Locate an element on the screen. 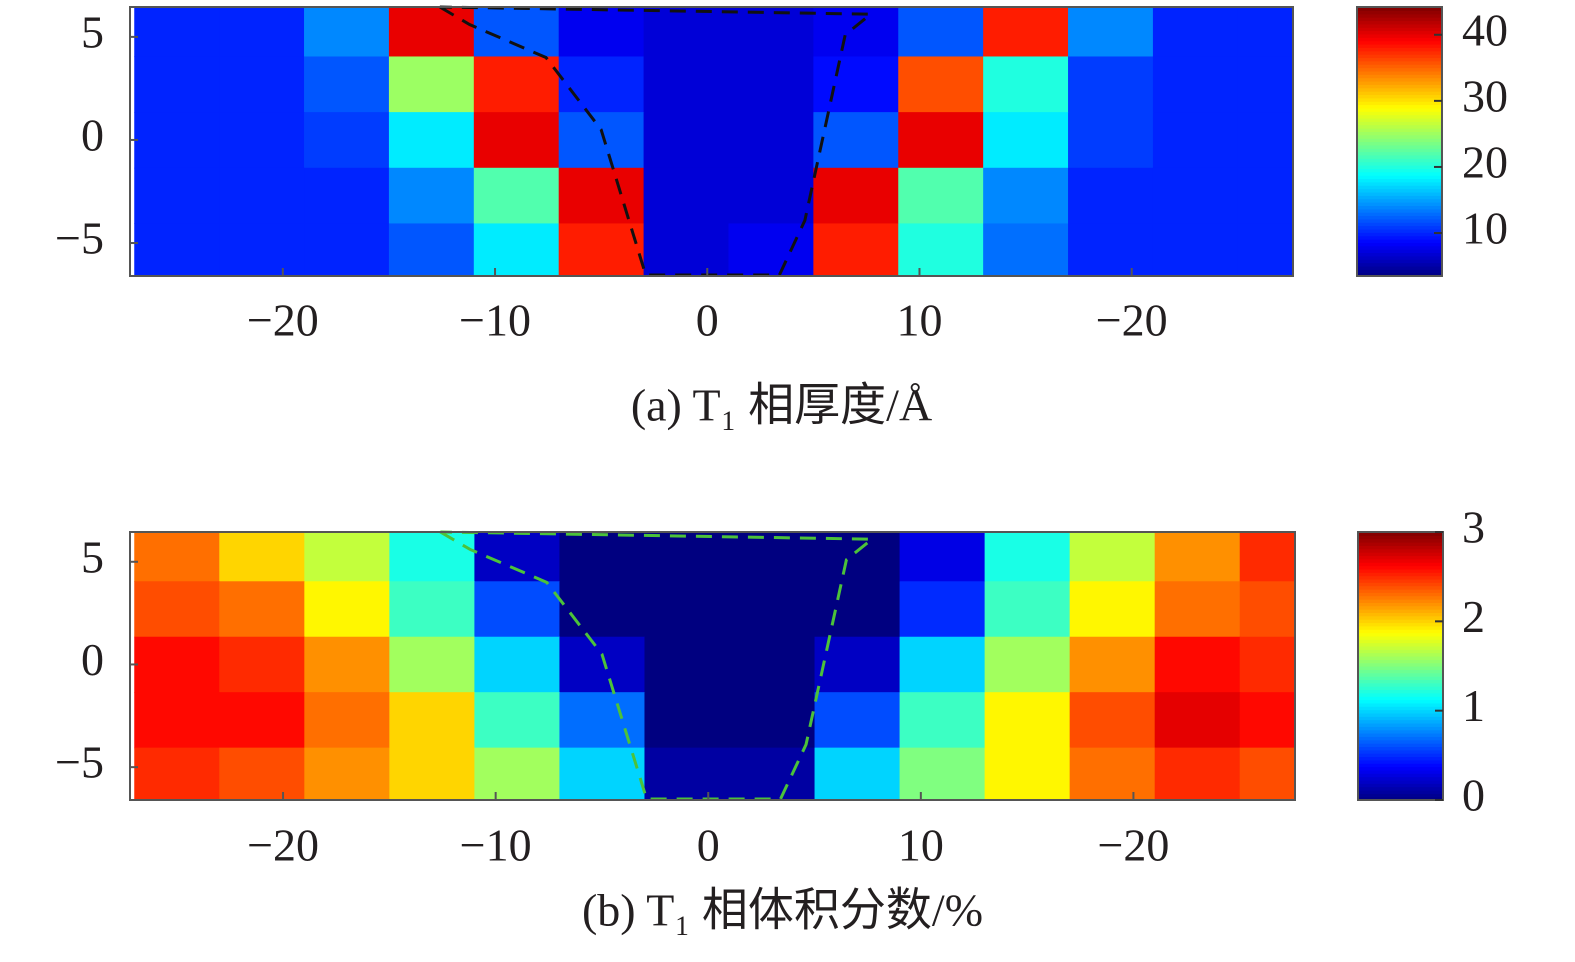  x-tick-label: 0 is located at coordinates (707, 320).